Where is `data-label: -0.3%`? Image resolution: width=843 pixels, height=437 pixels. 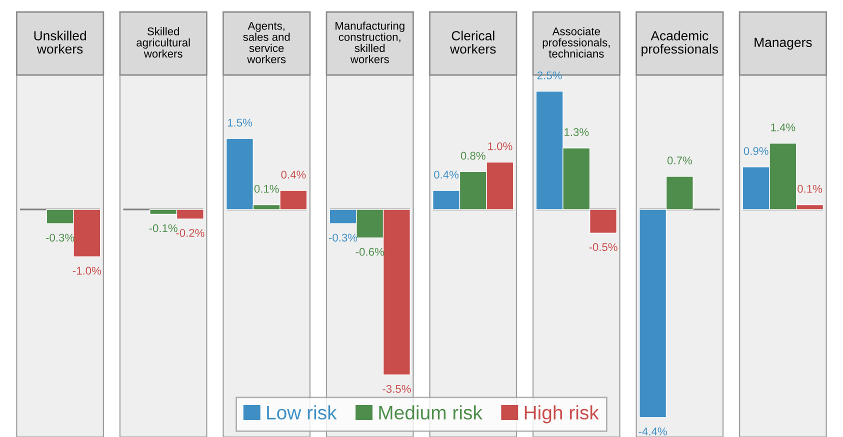 data-label: -0.3% is located at coordinates (343, 238).